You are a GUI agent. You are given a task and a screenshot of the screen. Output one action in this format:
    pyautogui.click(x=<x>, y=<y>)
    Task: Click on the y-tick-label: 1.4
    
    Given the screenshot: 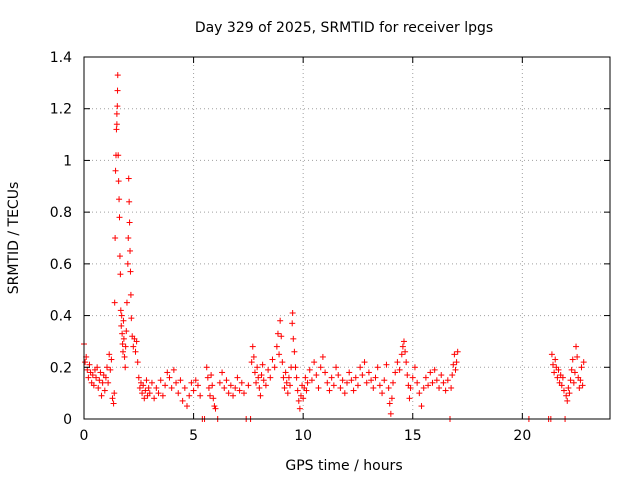 What is the action you would take?
    pyautogui.click(x=61, y=58)
    